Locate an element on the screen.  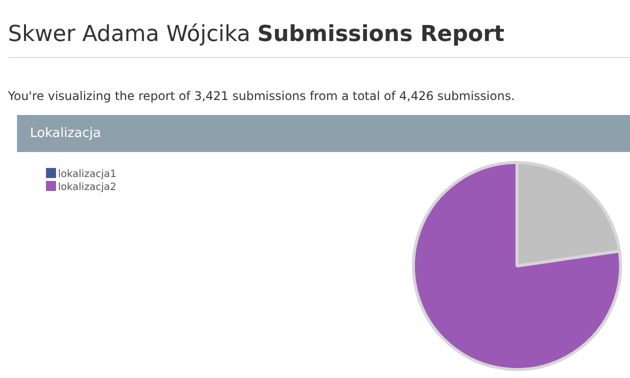
text: Skwer Adama Wójcika Submissions Report is located at coordinates (256, 34).